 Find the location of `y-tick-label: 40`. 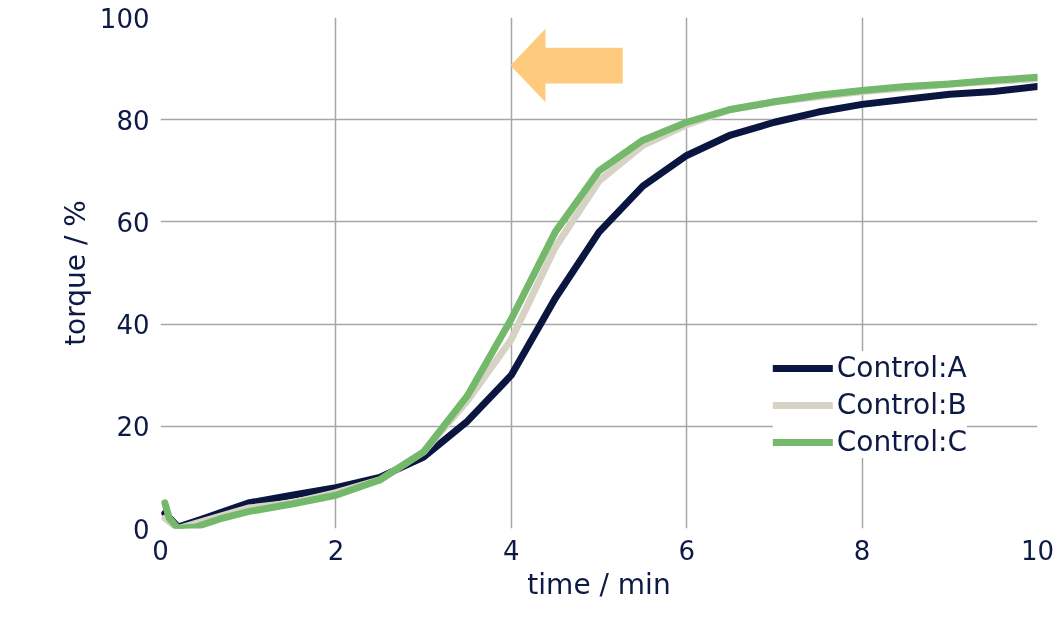

y-tick-label: 40 is located at coordinates (133, 325).